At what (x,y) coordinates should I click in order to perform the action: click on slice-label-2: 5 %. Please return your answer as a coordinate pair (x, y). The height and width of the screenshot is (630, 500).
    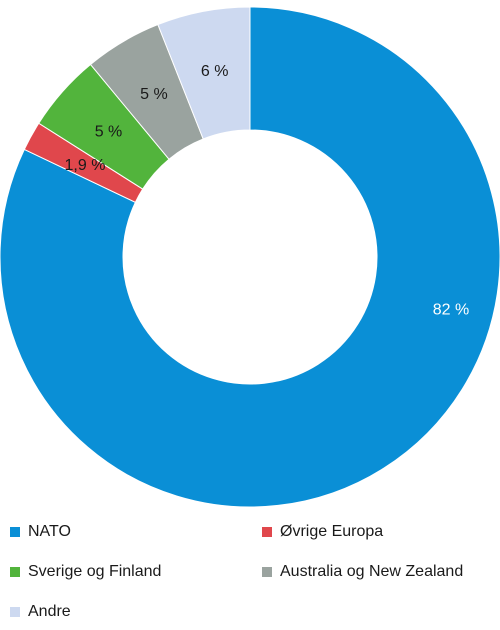
    Looking at the image, I should click on (109, 132).